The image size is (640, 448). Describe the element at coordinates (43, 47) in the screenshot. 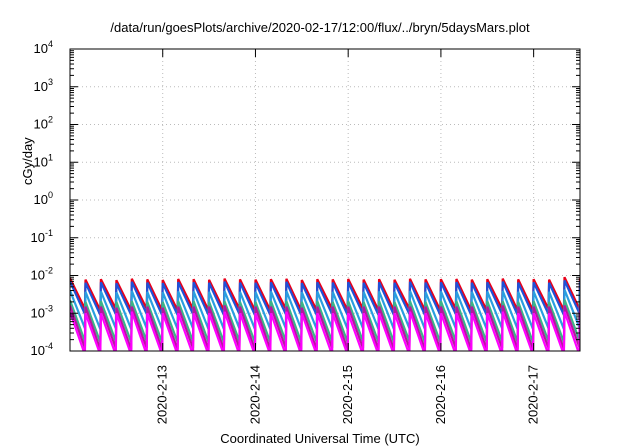

I see `y-tick-label: 10⁴` at that location.